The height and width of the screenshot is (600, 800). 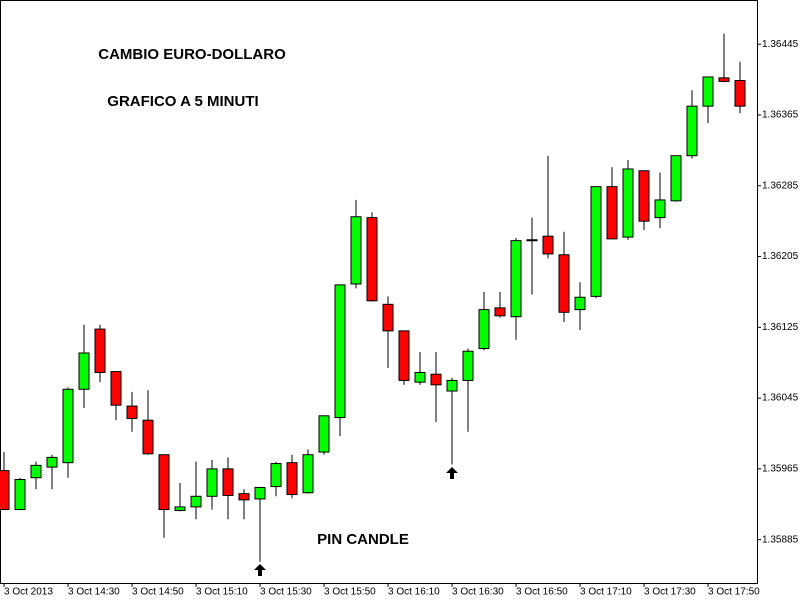 What do you see at coordinates (780, 44) in the screenshot?
I see `y-tick-label: 1.36445` at bounding box center [780, 44].